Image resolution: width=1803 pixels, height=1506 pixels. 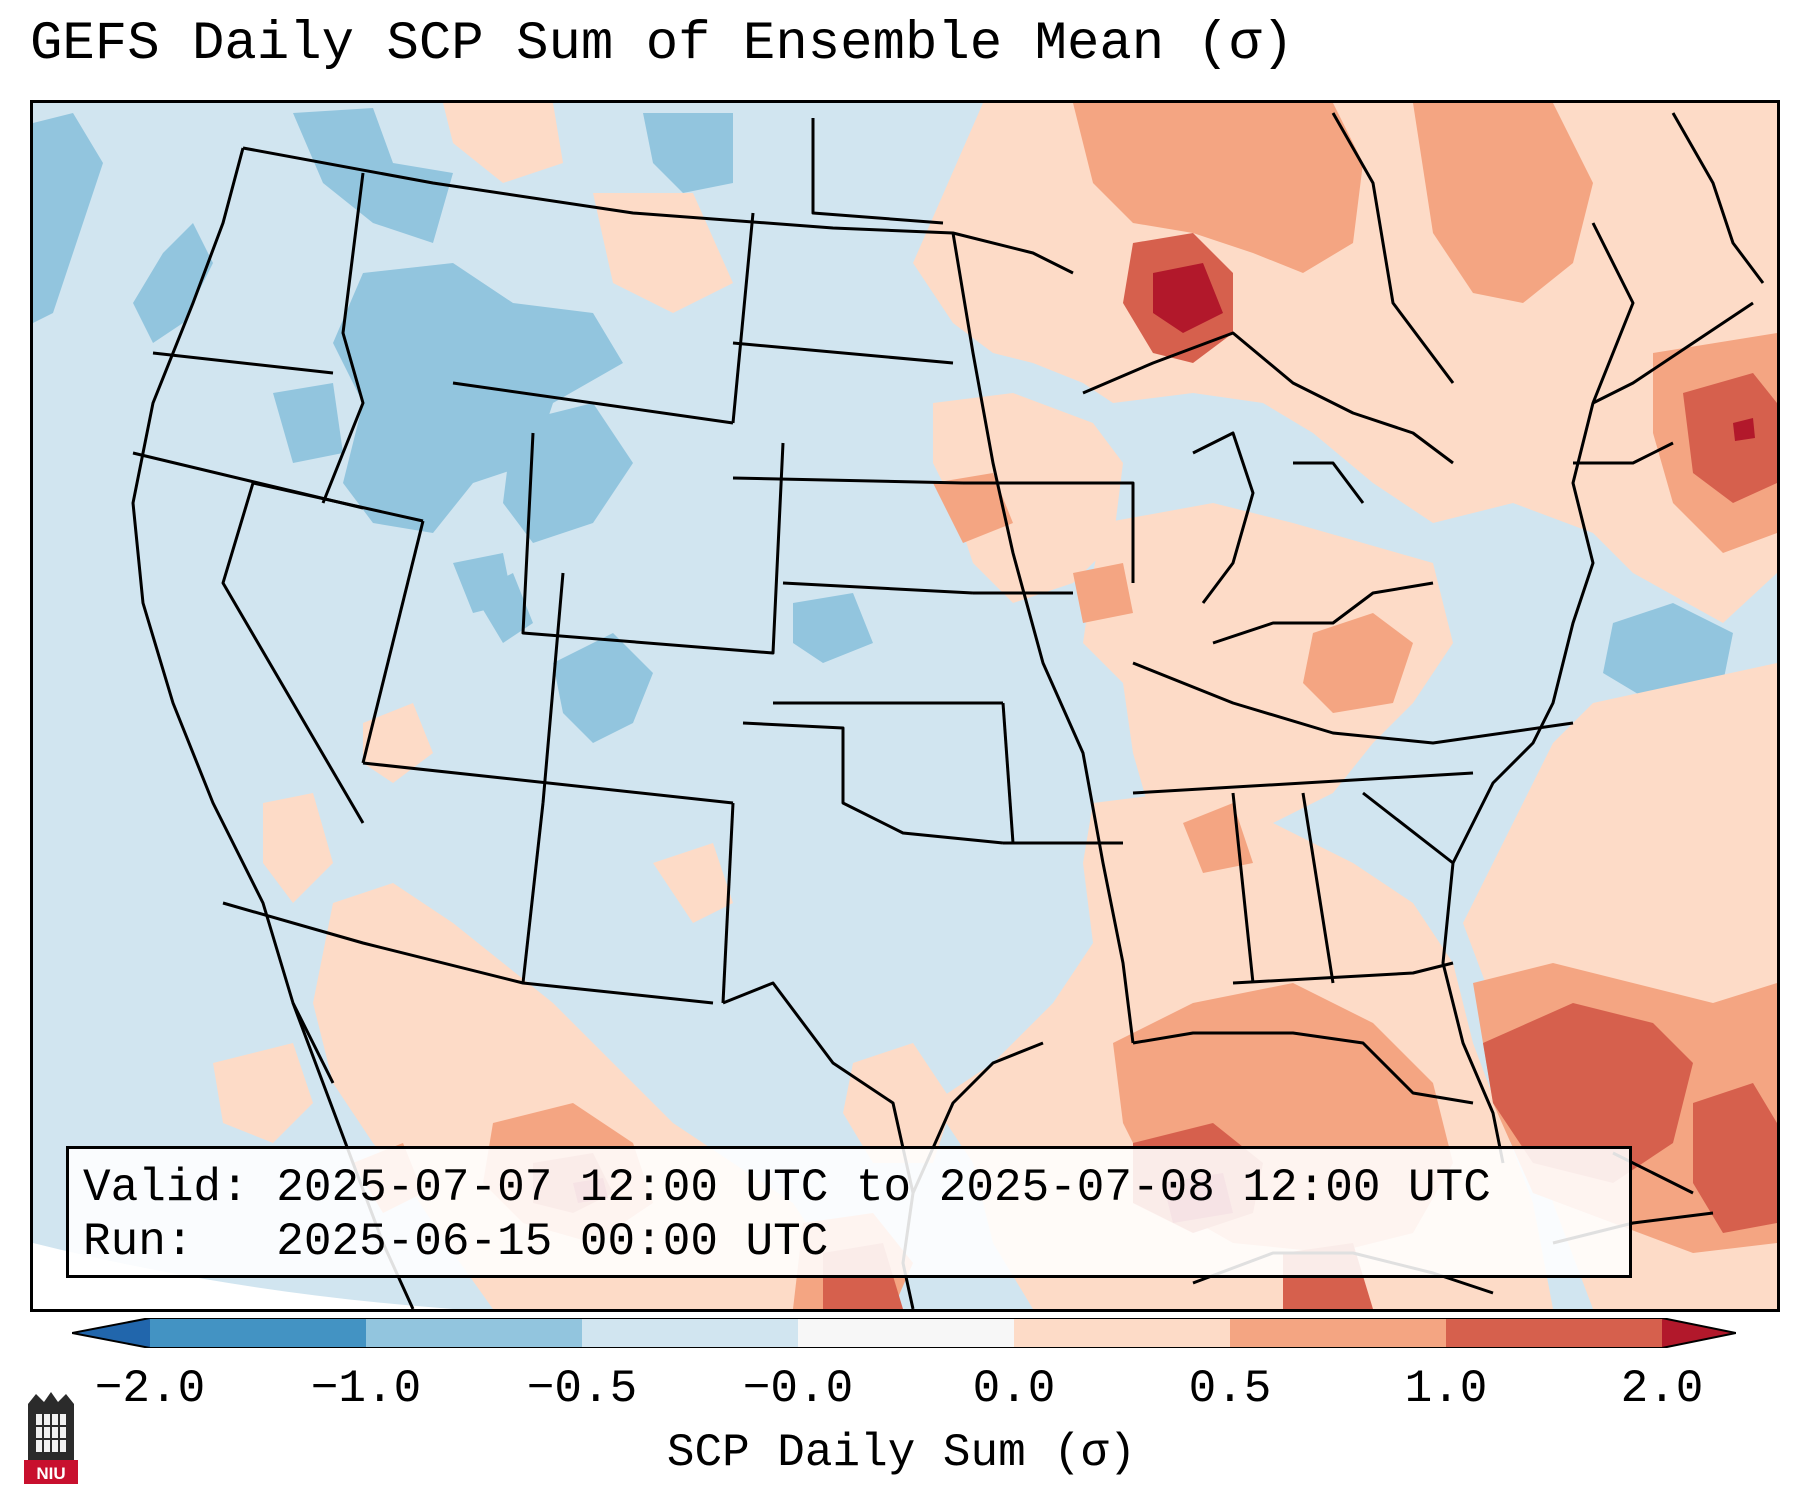 I want to click on logo-text: NIU, so click(x=50, y=1473).